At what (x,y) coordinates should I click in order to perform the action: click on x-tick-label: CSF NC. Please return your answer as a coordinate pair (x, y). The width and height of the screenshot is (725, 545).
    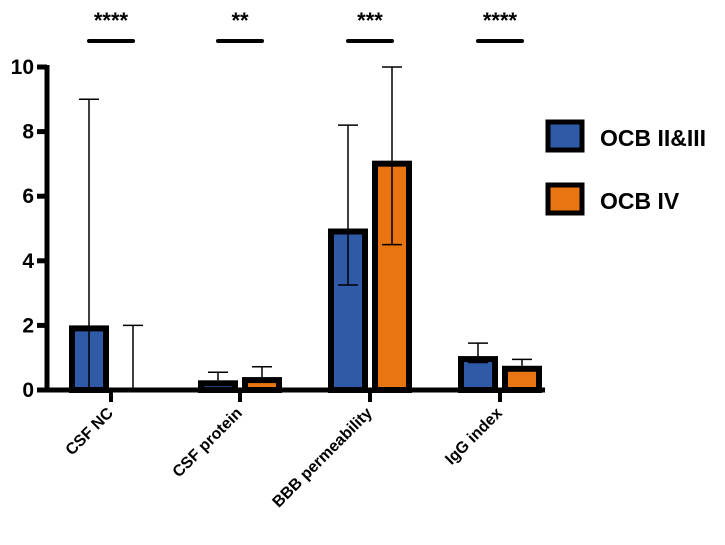
    Looking at the image, I should click on (90, 431).